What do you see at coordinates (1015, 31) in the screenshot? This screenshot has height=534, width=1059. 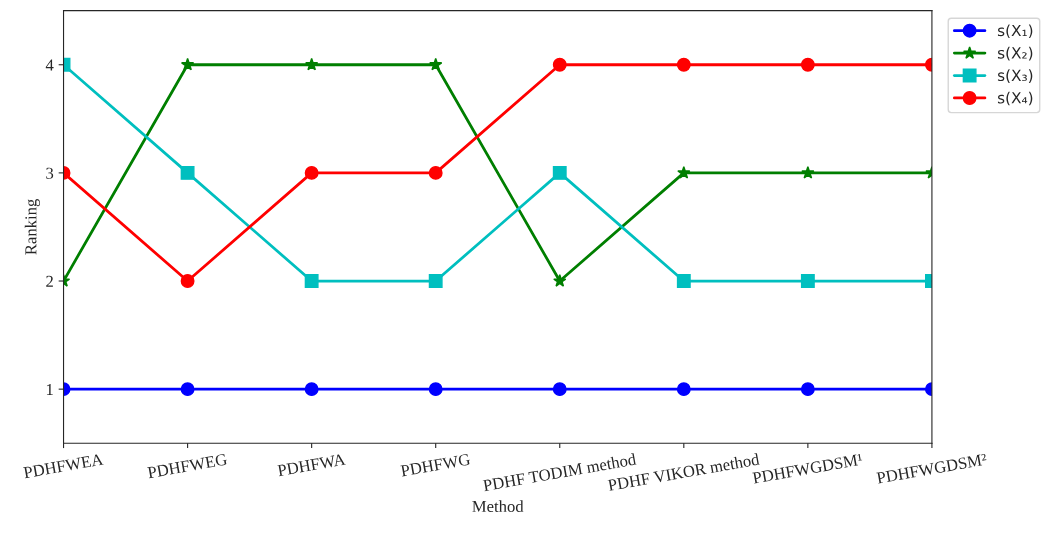 I see `legend-label: s(X₁)` at bounding box center [1015, 31].